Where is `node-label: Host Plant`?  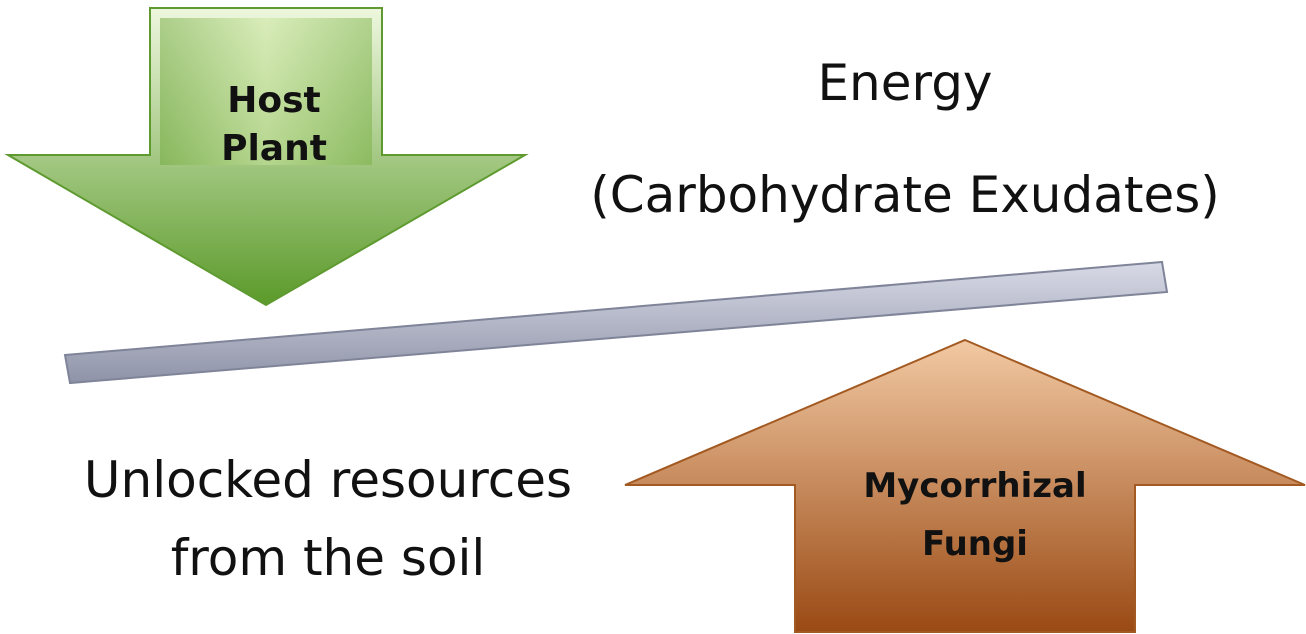
node-label: Host Plant is located at coordinates (274, 124).